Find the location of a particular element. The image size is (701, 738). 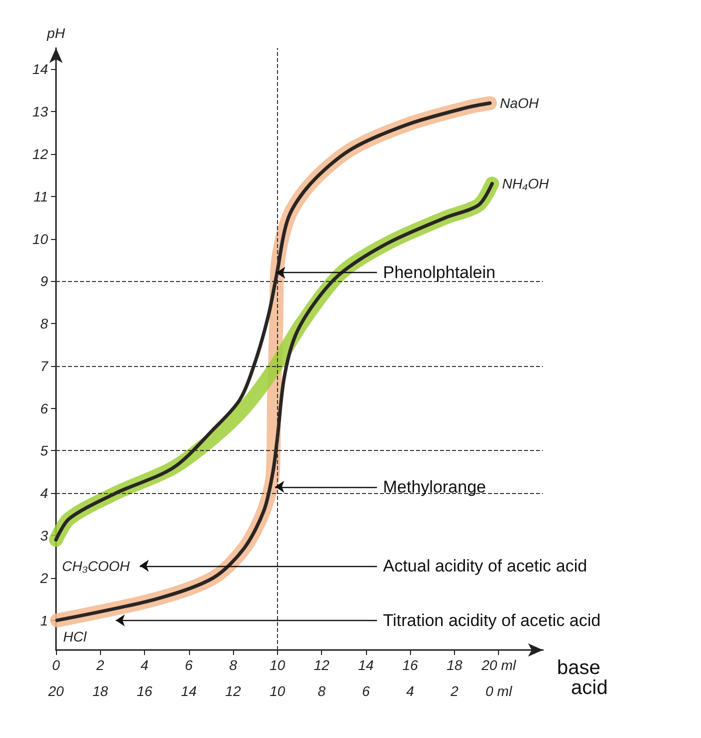

x-tick-label: 0 is located at coordinates (56, 665).